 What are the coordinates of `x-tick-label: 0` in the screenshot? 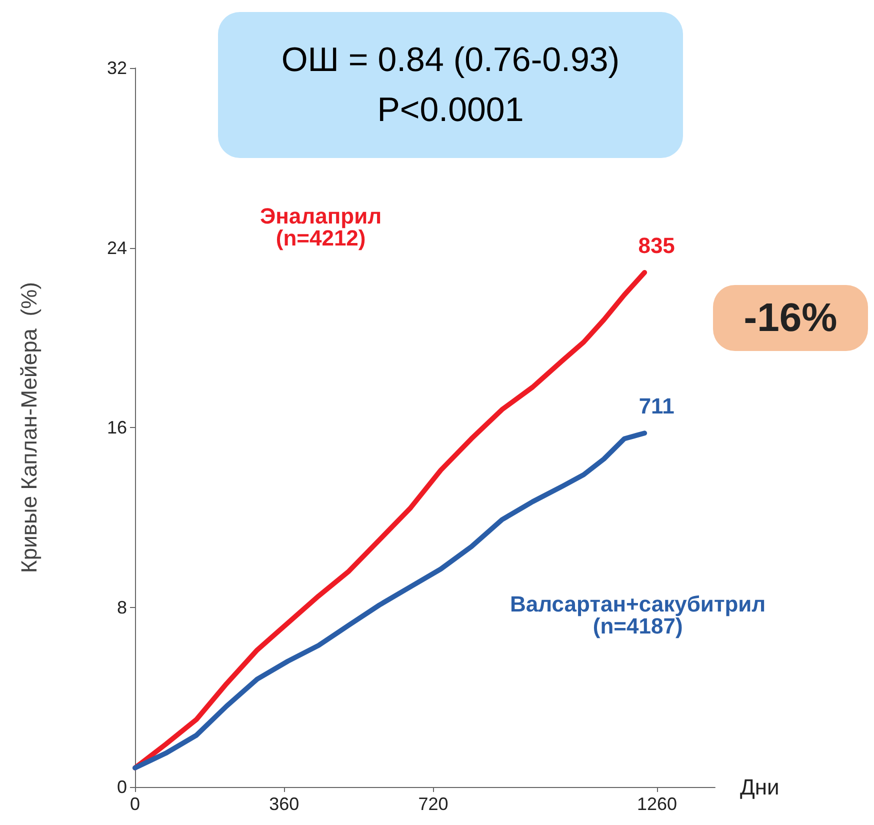 It's located at (135, 804).